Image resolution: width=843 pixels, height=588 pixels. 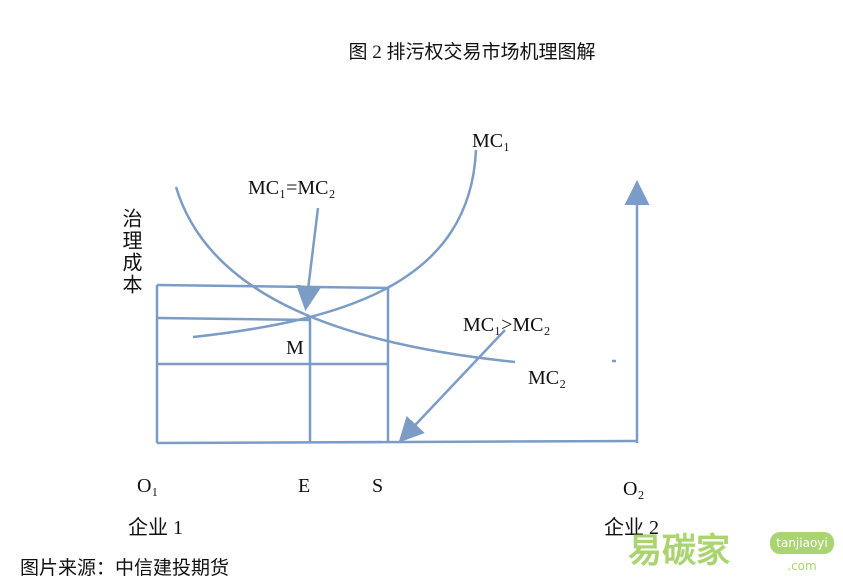 What do you see at coordinates (731, 552) in the screenshot?
I see `watermark: 易碳家 tanjiaoyi .com` at bounding box center [731, 552].